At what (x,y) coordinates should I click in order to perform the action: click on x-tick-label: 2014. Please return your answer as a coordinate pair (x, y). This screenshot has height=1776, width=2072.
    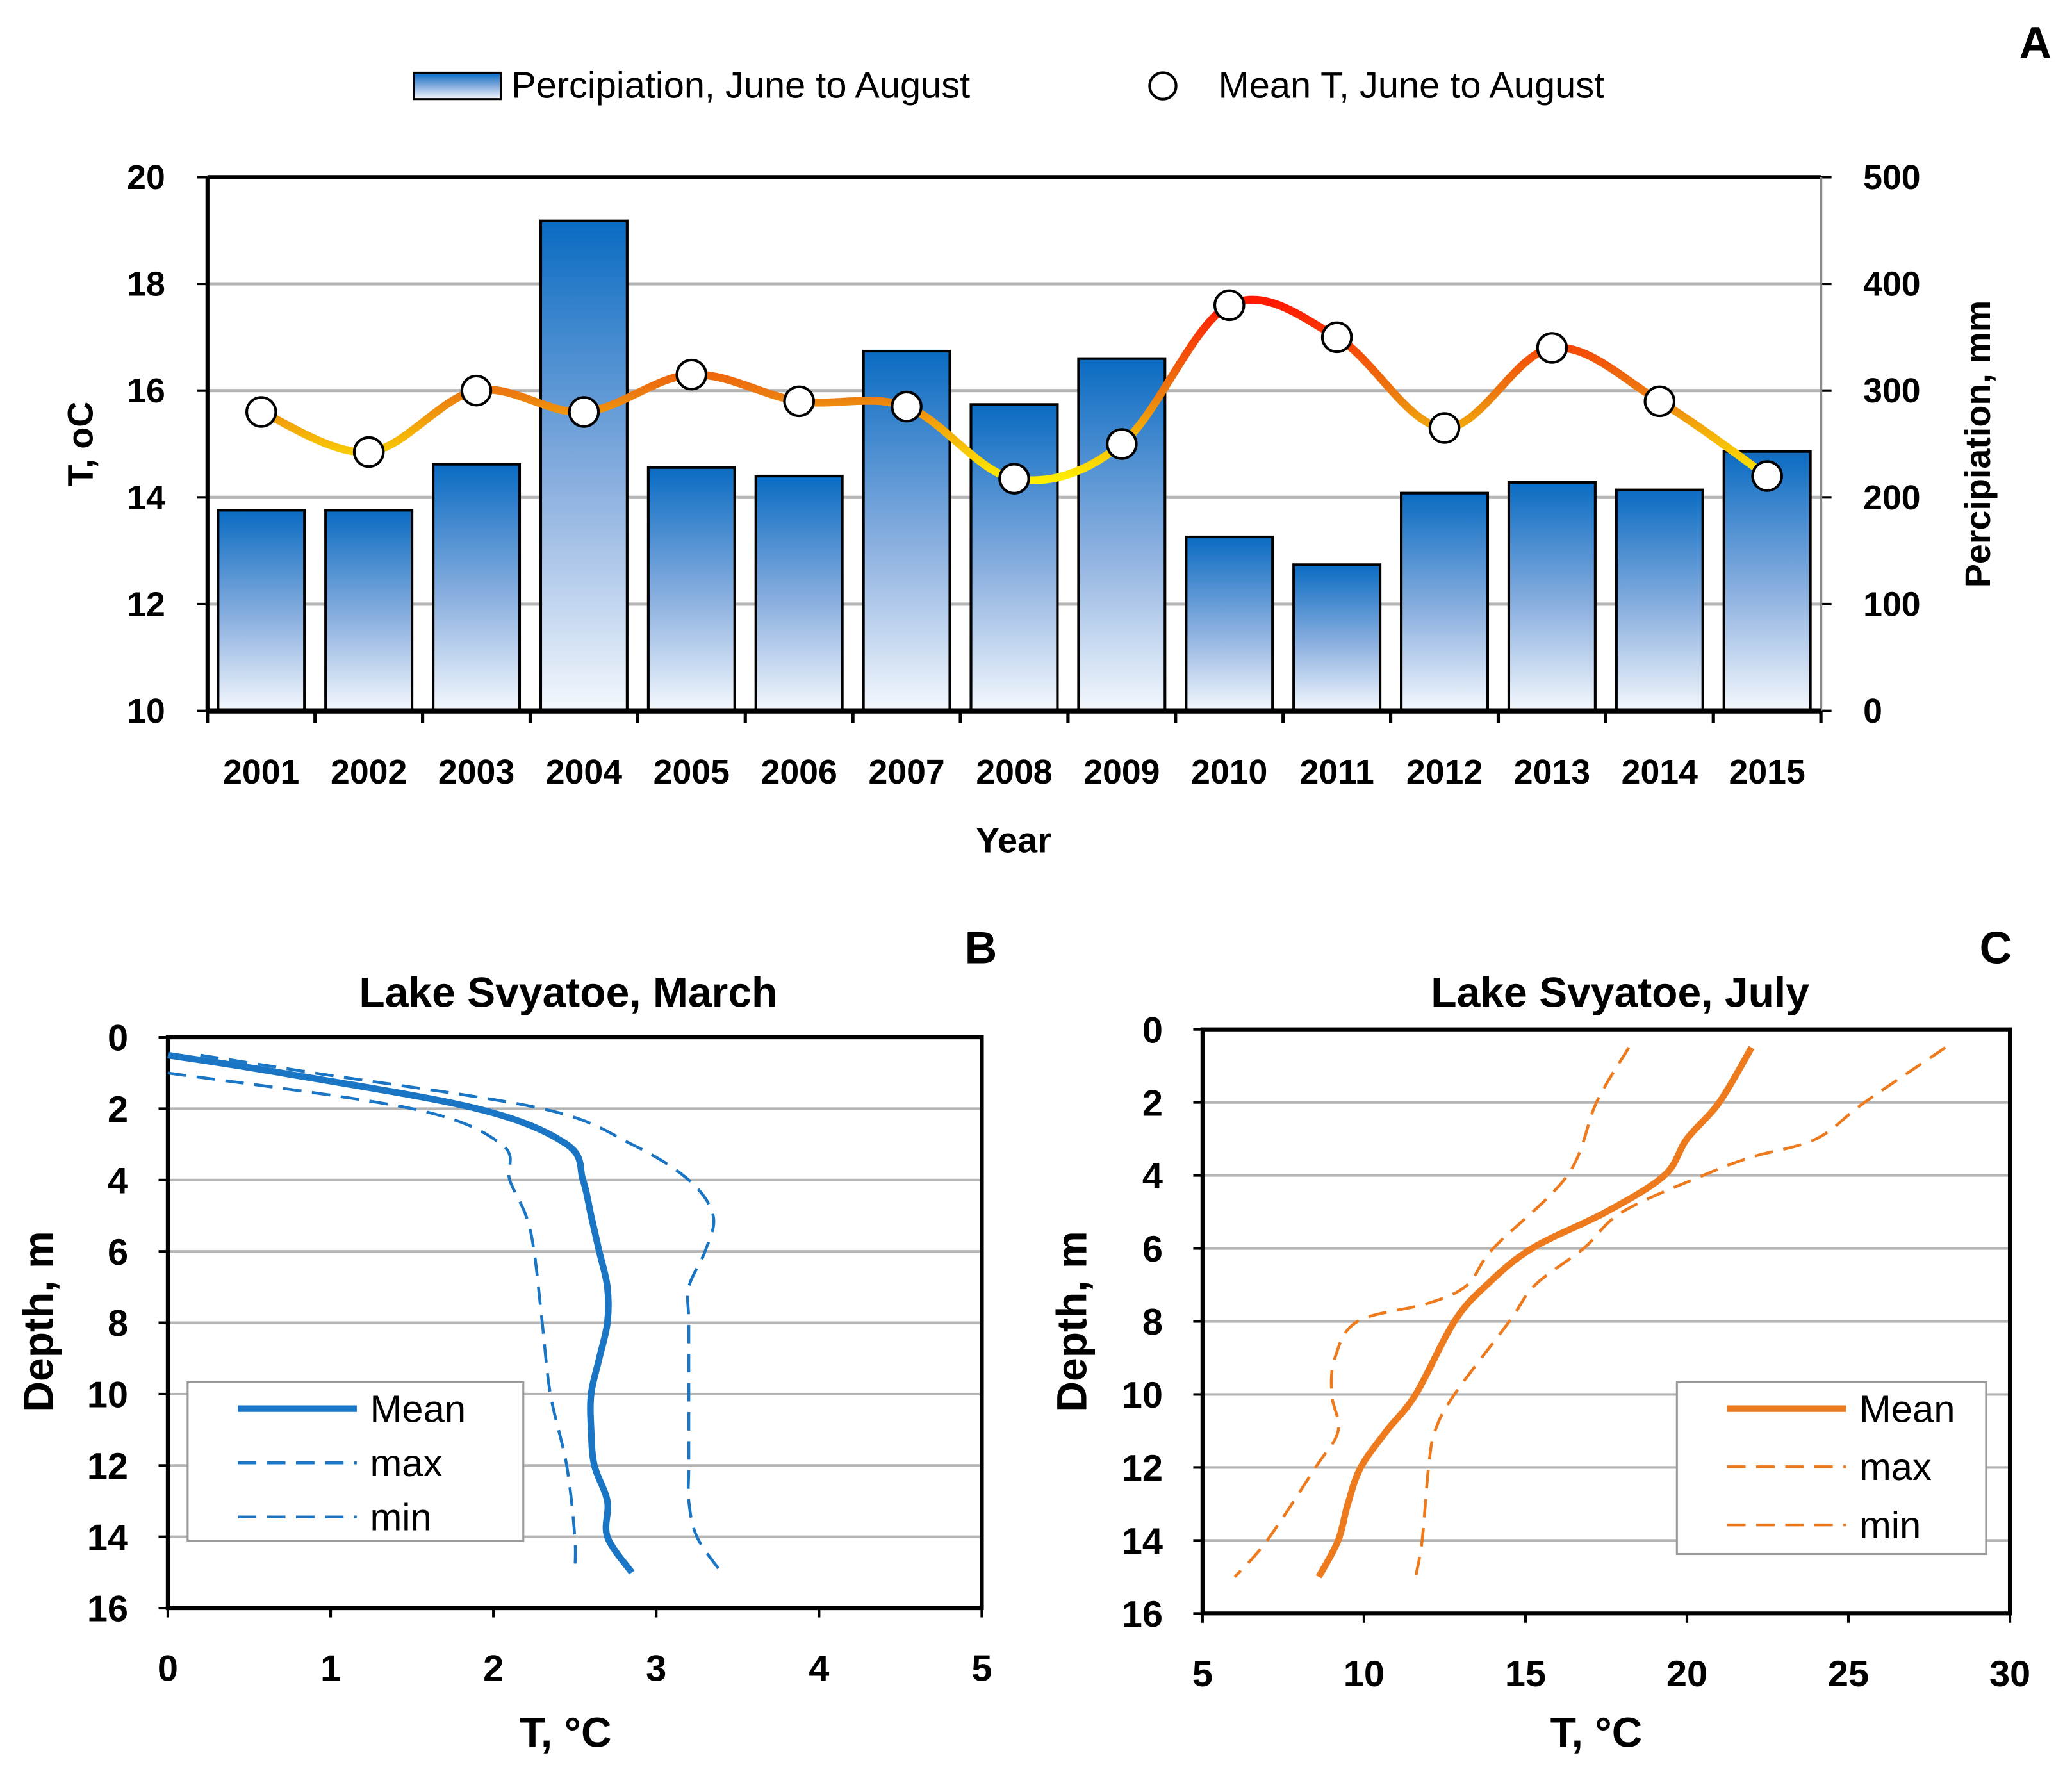
    Looking at the image, I should click on (1660, 772).